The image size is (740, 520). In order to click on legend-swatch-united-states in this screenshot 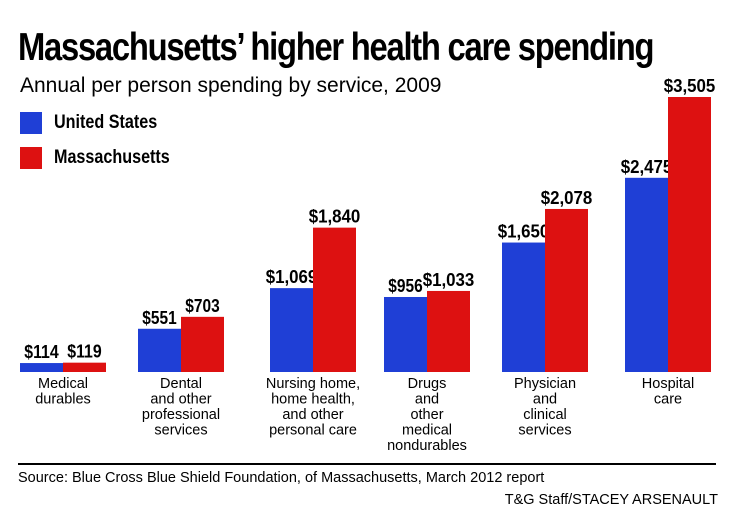, I will do `click(31, 123)`.